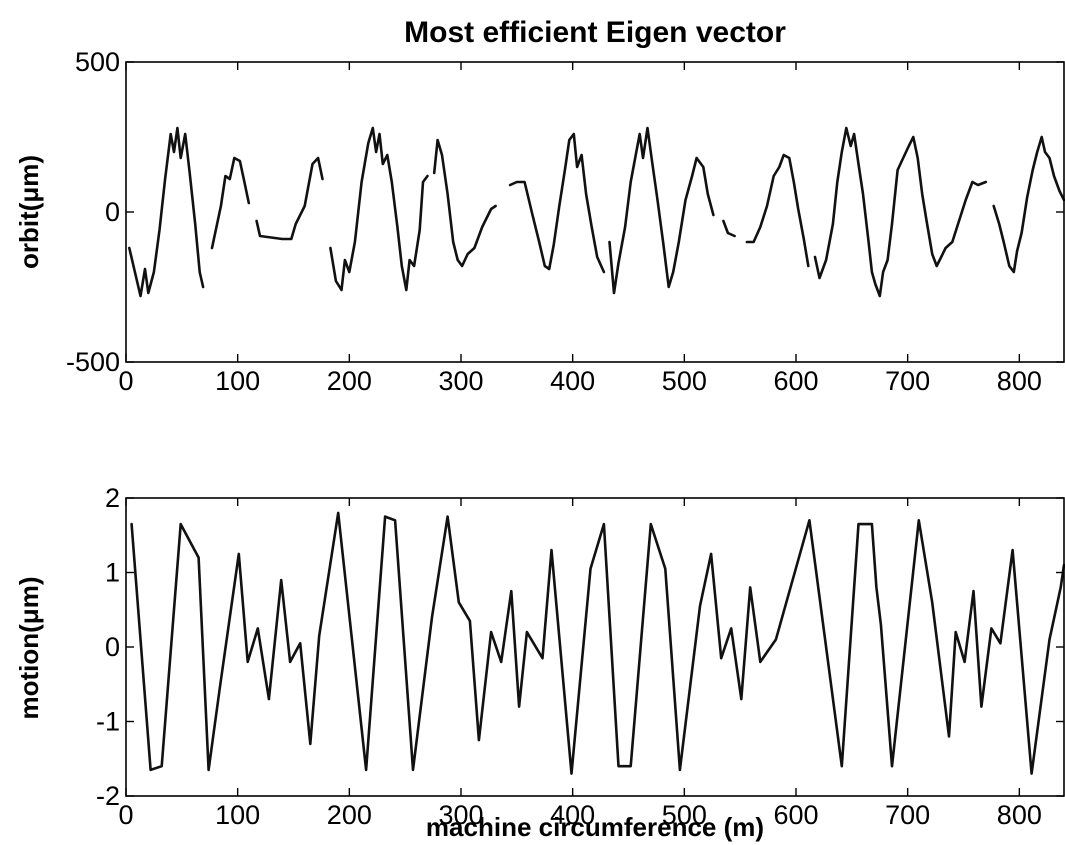 This screenshot has width=1065, height=845. What do you see at coordinates (112, 573) in the screenshot?
I see `y-tick-label: 1` at bounding box center [112, 573].